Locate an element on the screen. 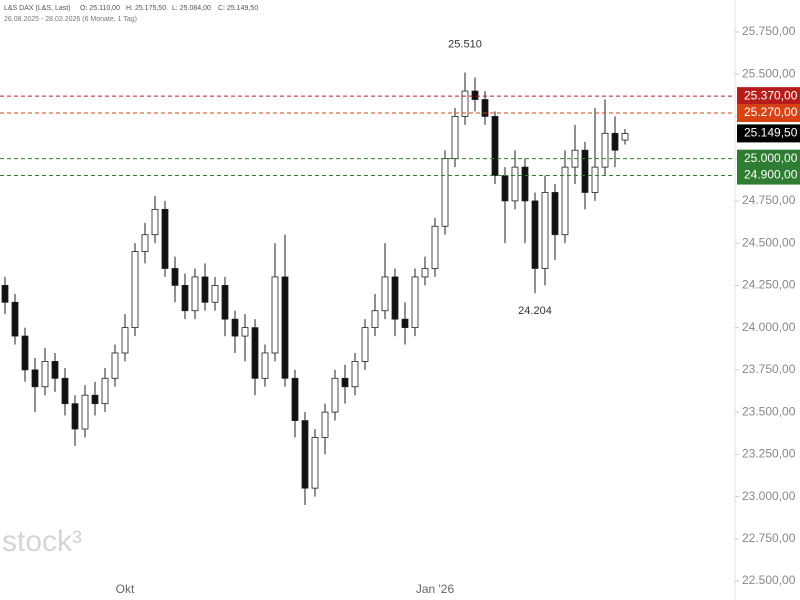  y-tick-label: 24.250,00 is located at coordinates (769, 285).